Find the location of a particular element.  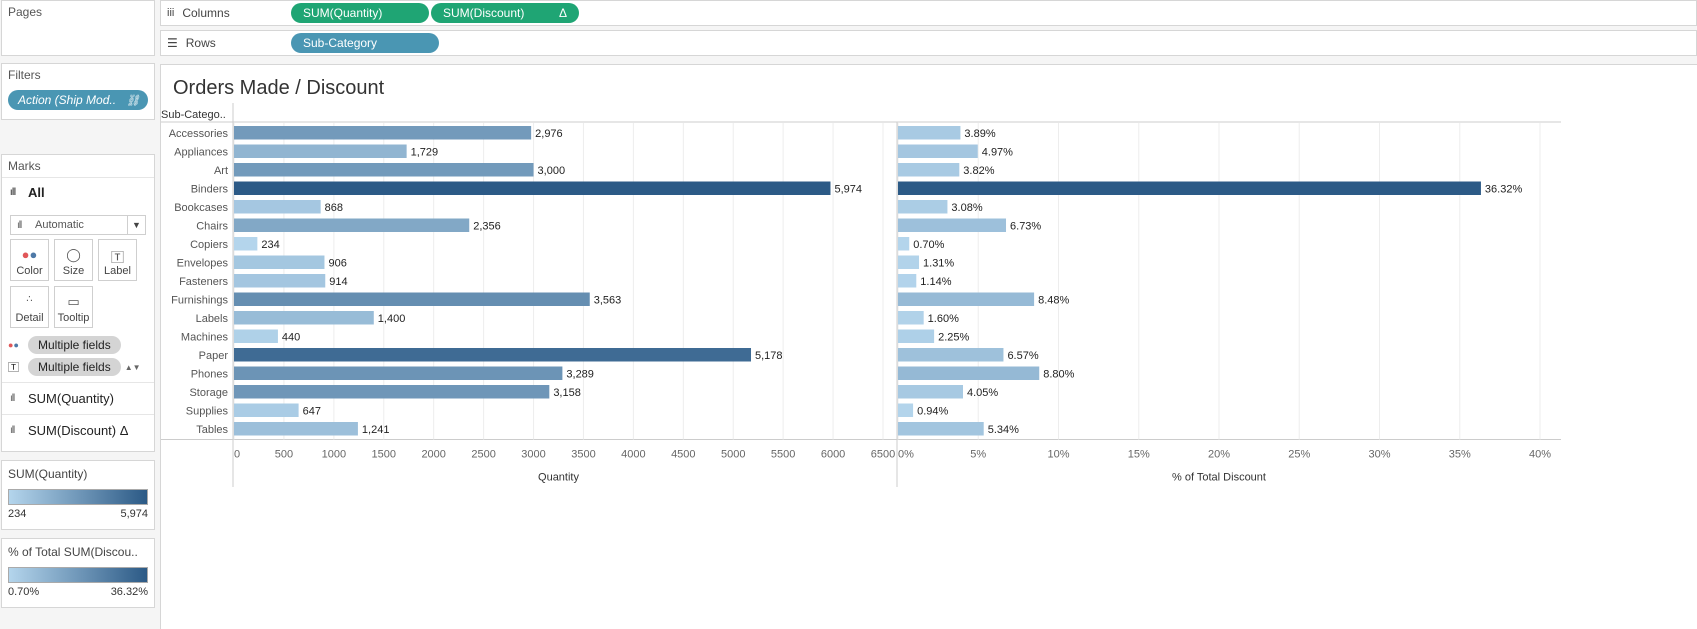

category-label: Tables is located at coordinates (212, 430).